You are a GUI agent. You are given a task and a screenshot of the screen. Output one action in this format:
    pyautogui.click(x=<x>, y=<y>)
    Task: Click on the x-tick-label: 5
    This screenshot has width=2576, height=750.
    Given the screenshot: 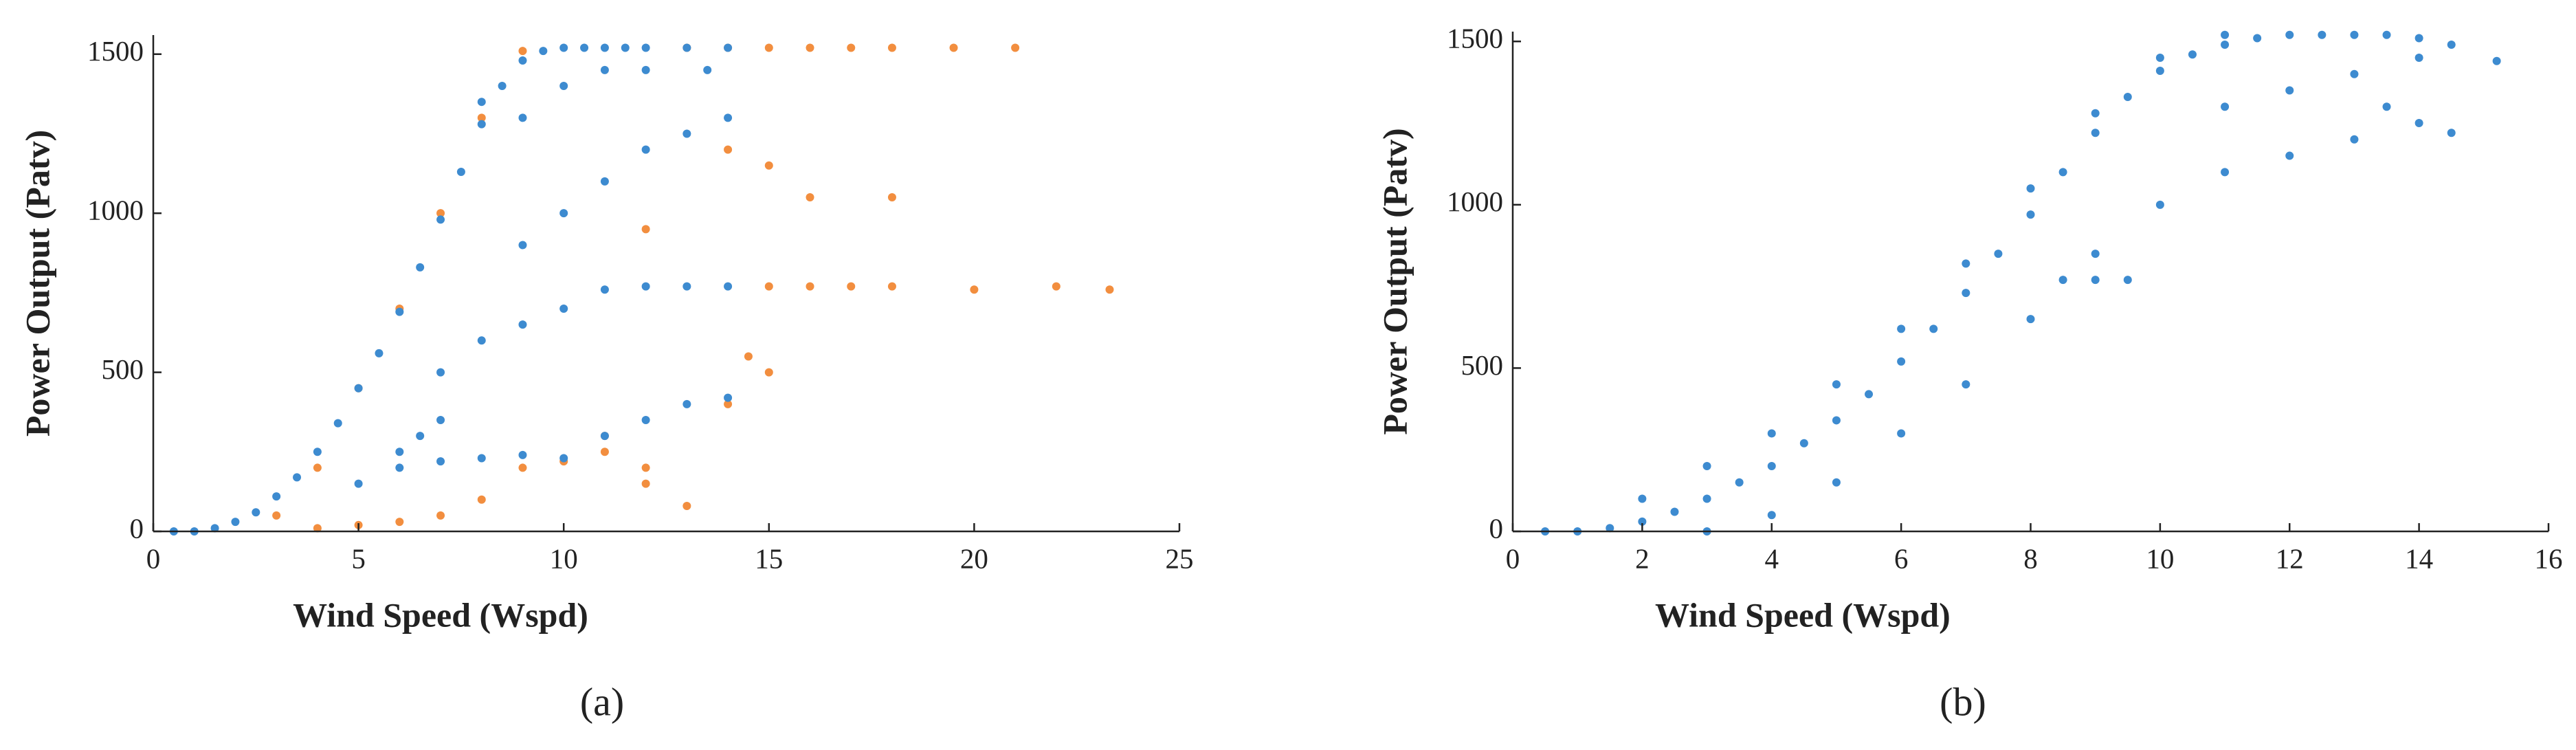 What is the action you would take?
    pyautogui.click(x=358, y=558)
    